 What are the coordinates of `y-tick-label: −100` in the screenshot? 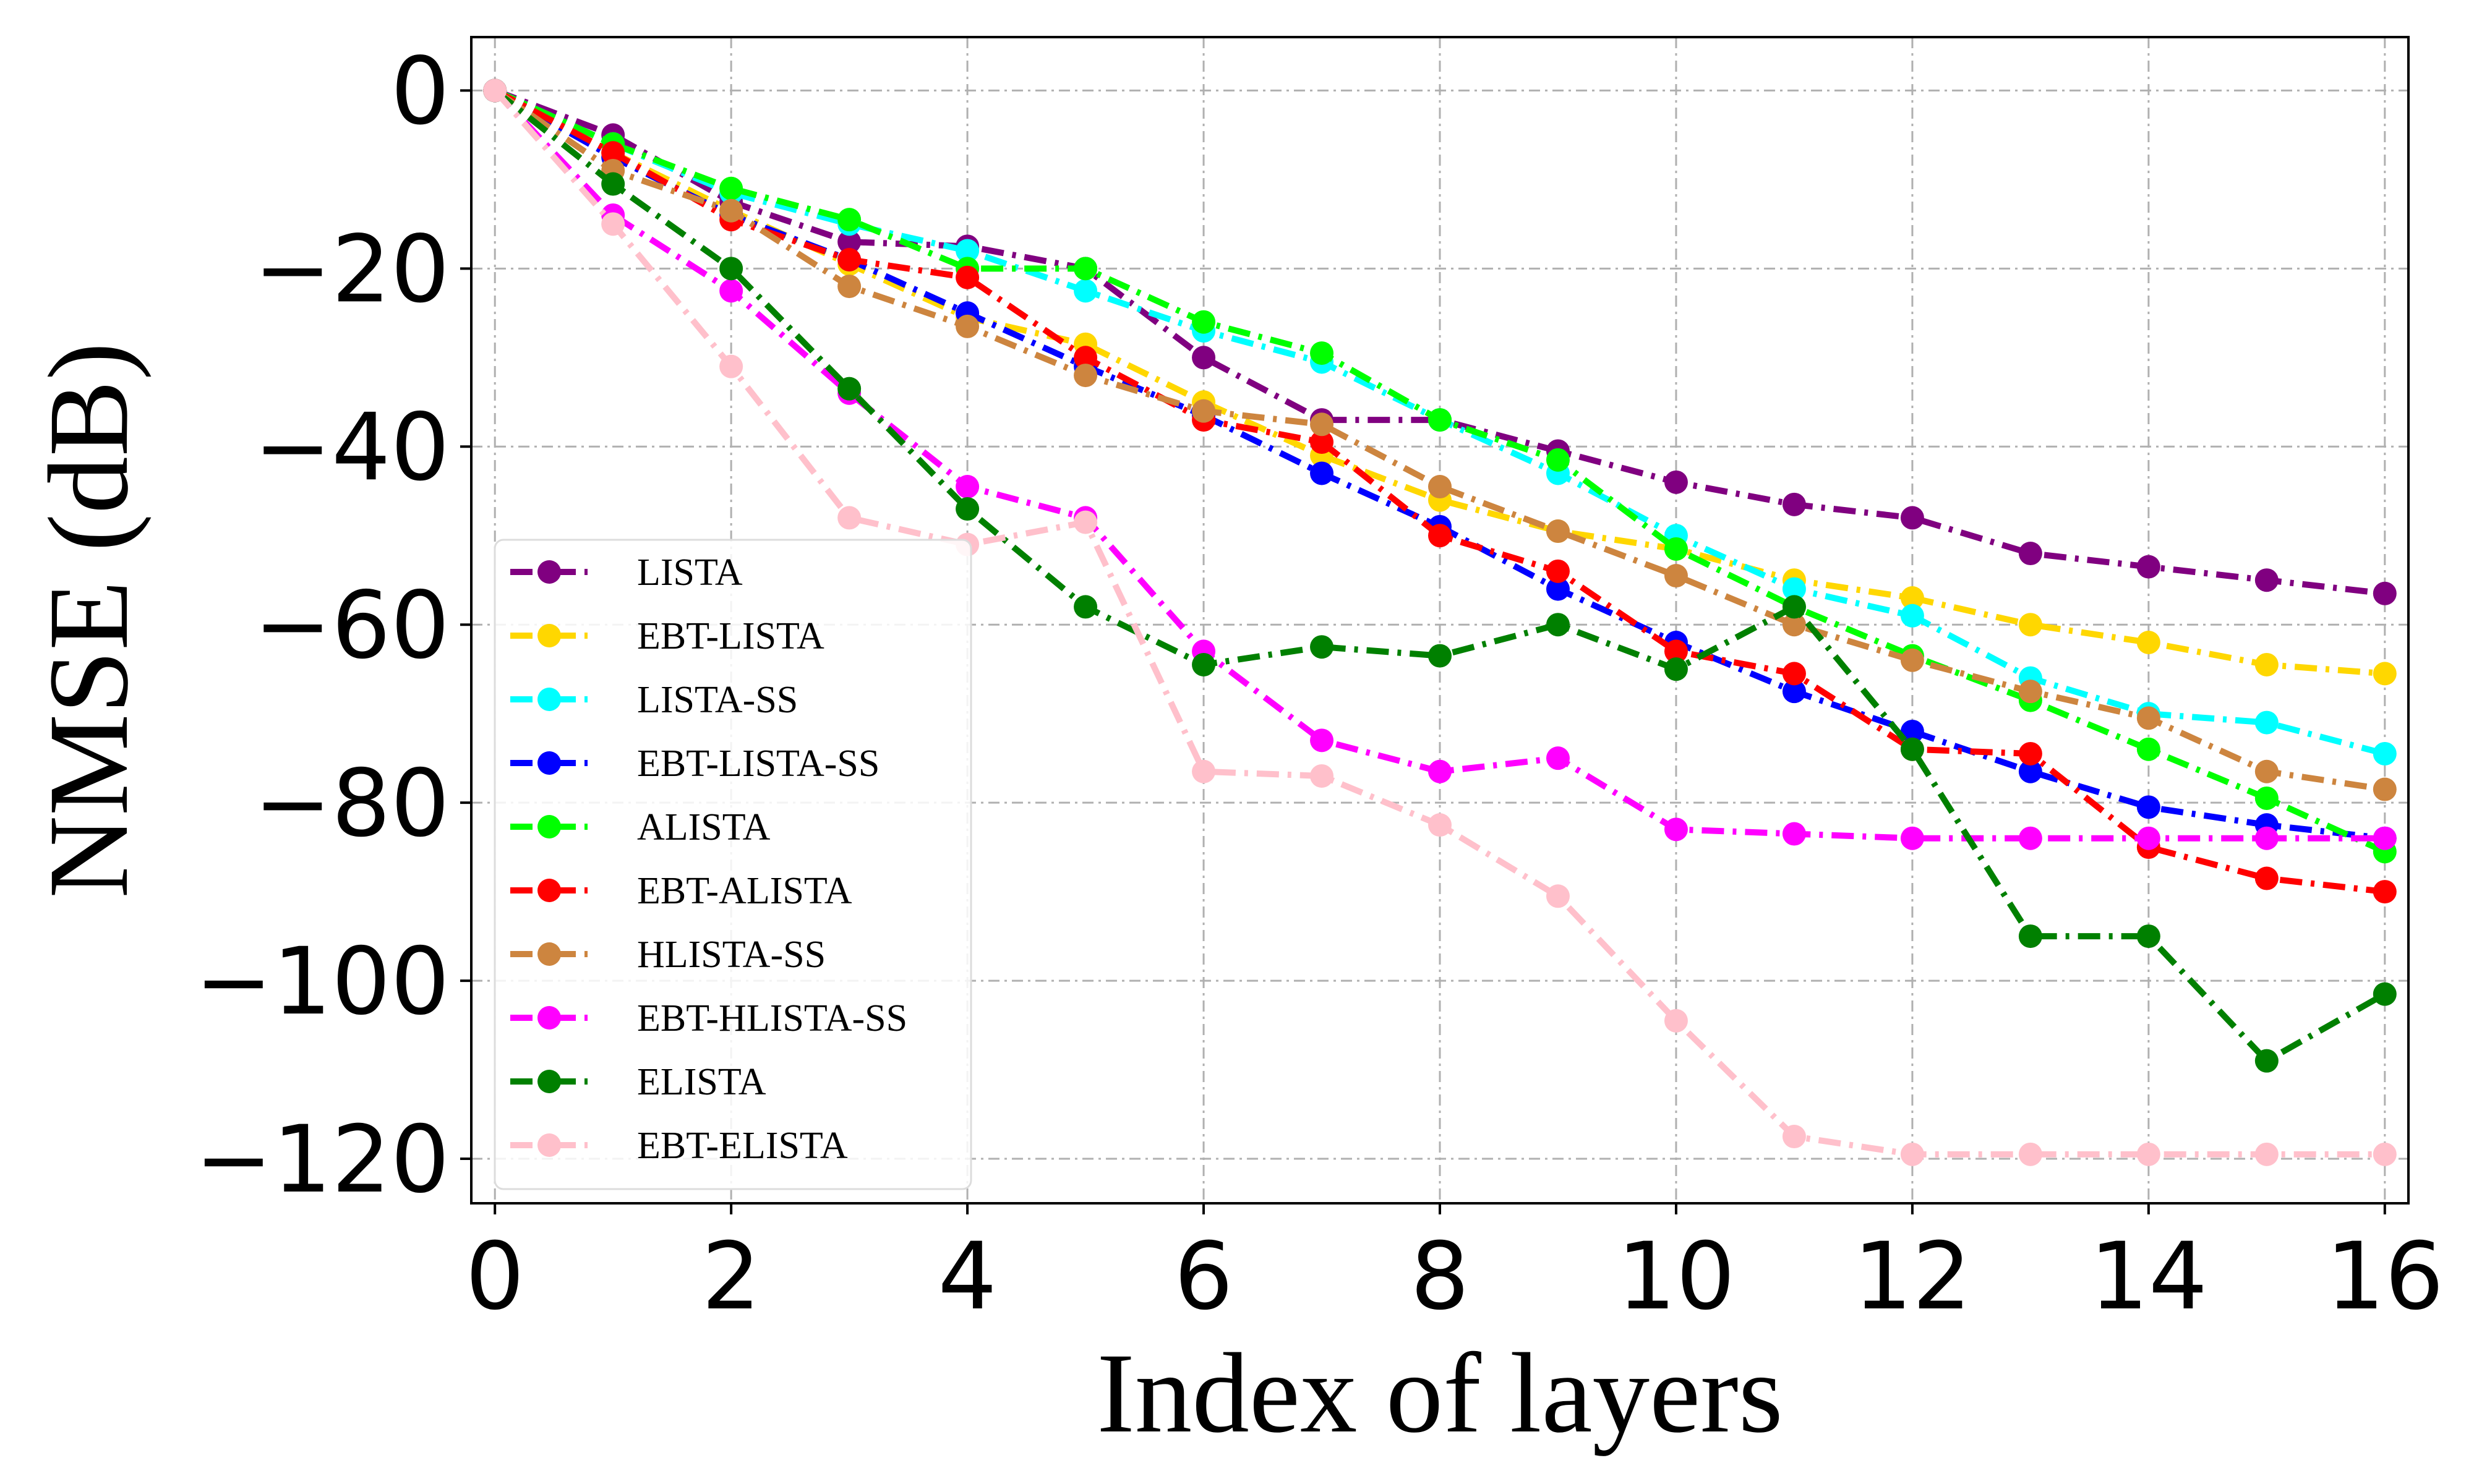 It's located at (322, 982).